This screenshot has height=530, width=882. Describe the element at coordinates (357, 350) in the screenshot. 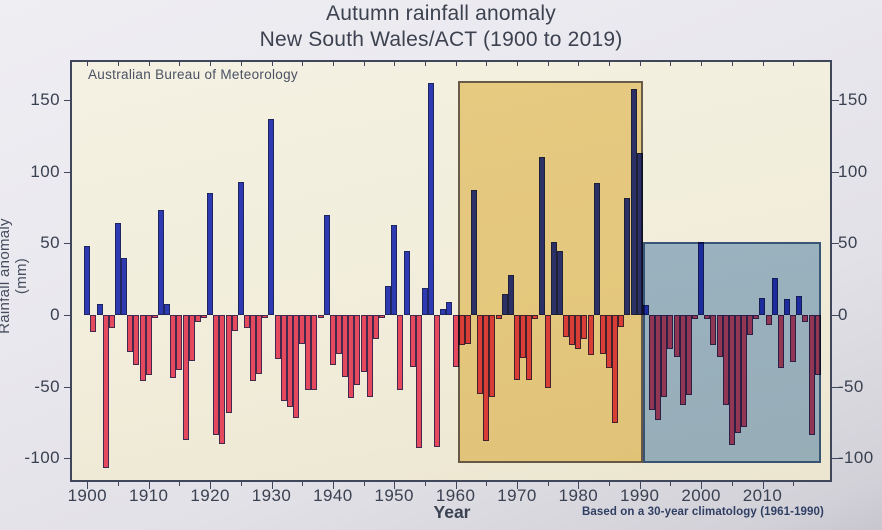

I see `bar-1944` at that location.